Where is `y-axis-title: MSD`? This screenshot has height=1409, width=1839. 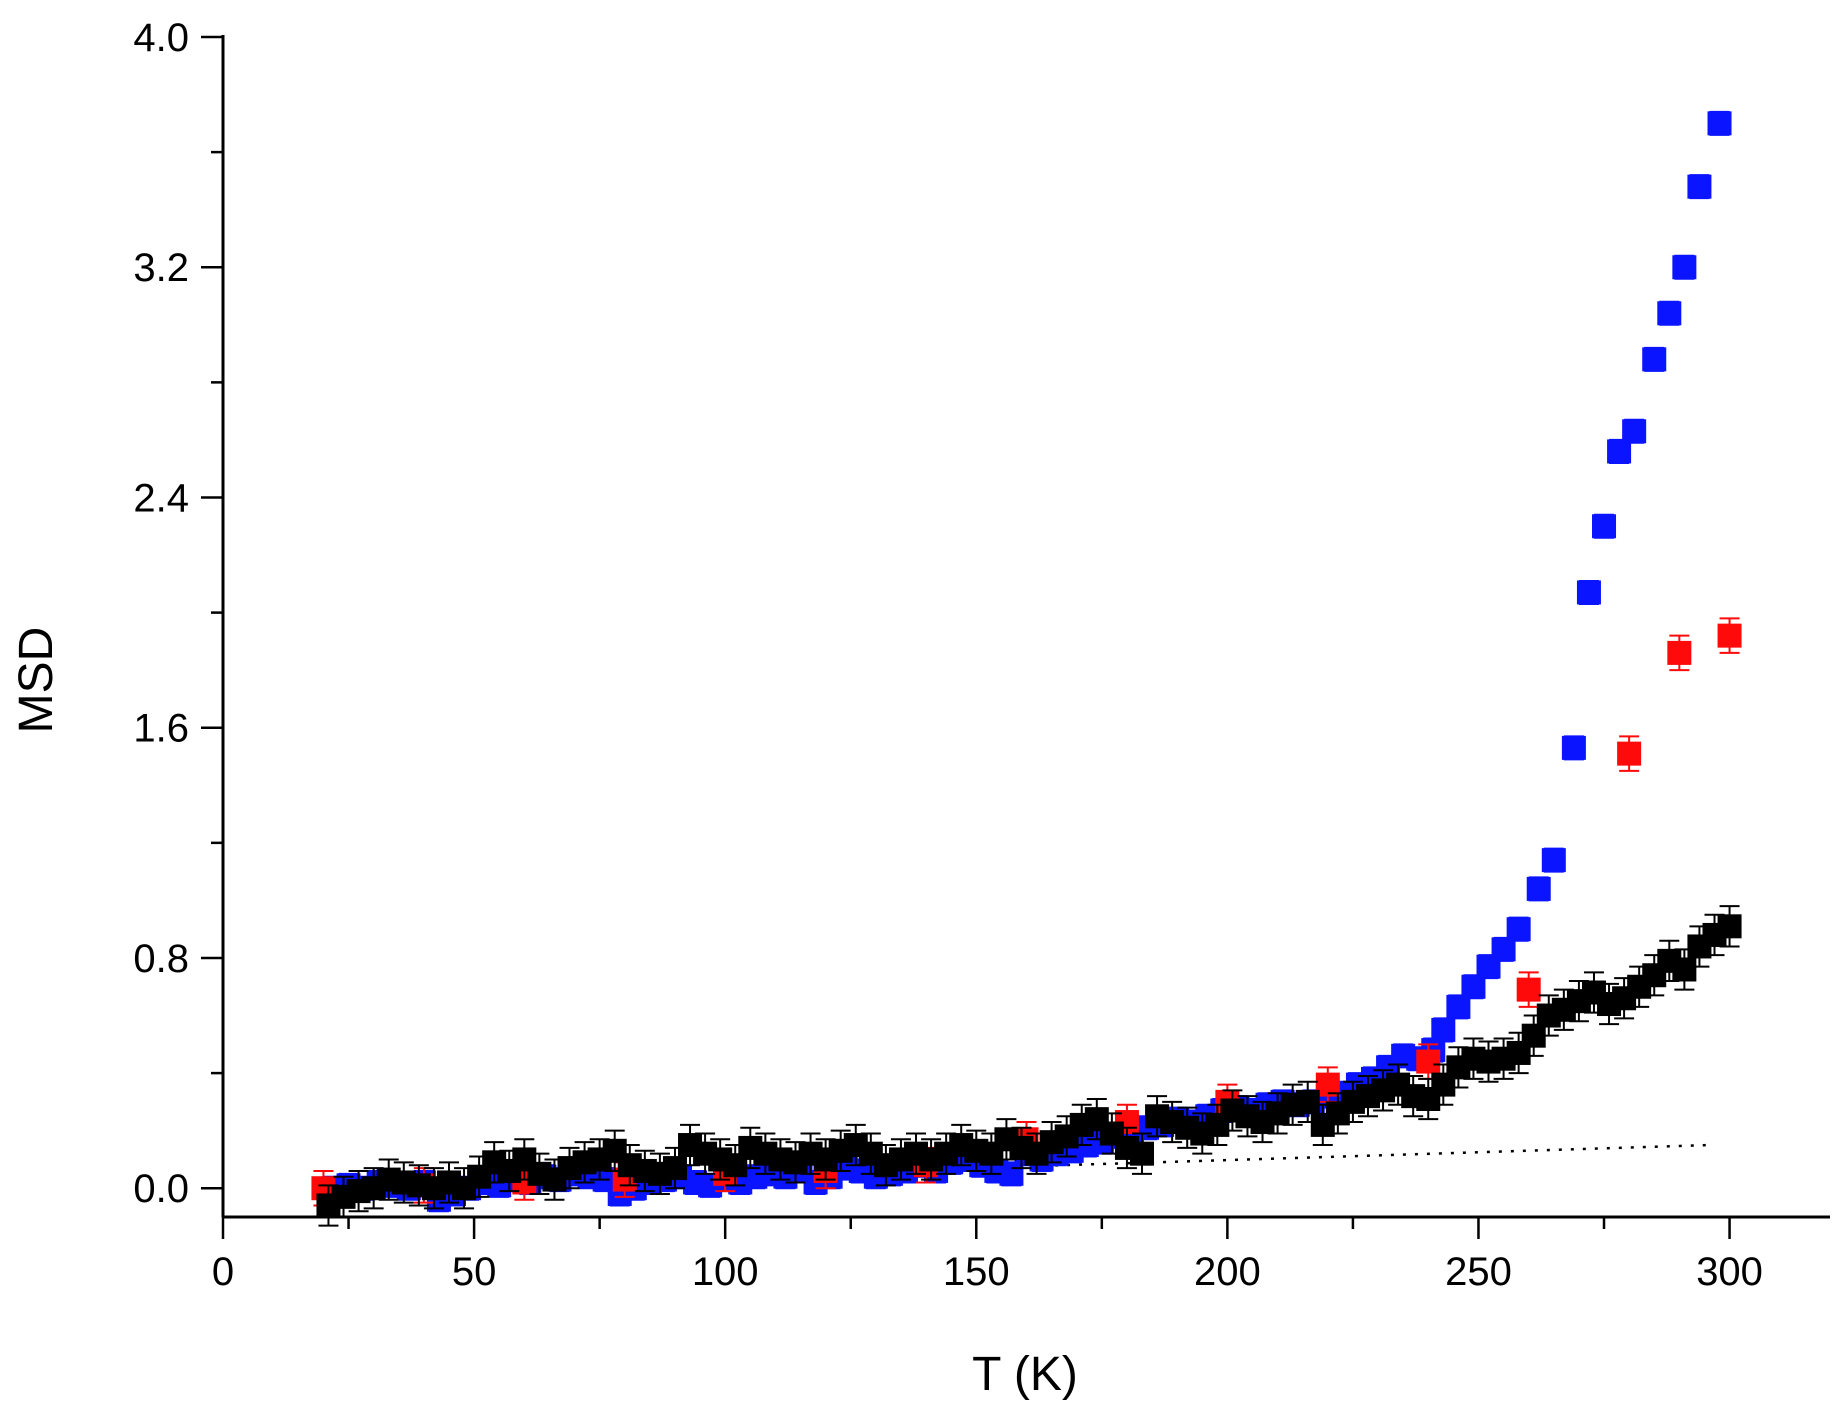
y-axis-title: MSD is located at coordinates (36, 680).